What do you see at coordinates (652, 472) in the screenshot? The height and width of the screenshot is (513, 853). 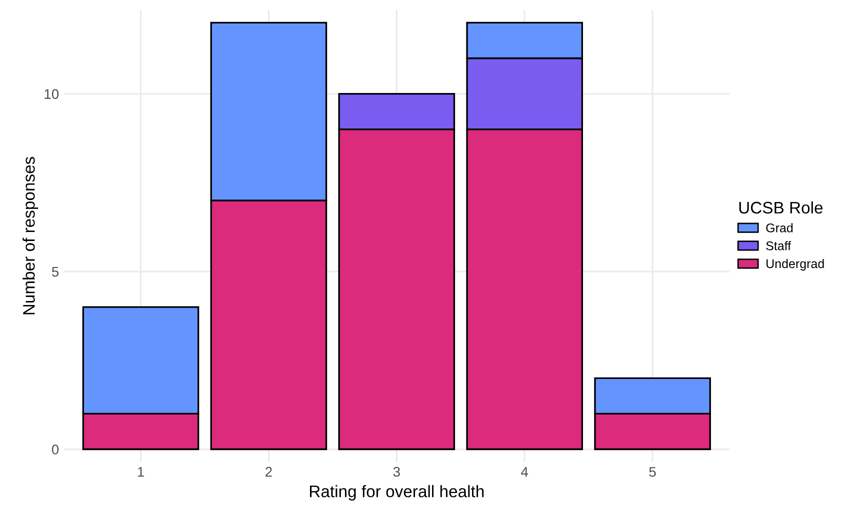 I see `x-tick-label: 5` at bounding box center [652, 472].